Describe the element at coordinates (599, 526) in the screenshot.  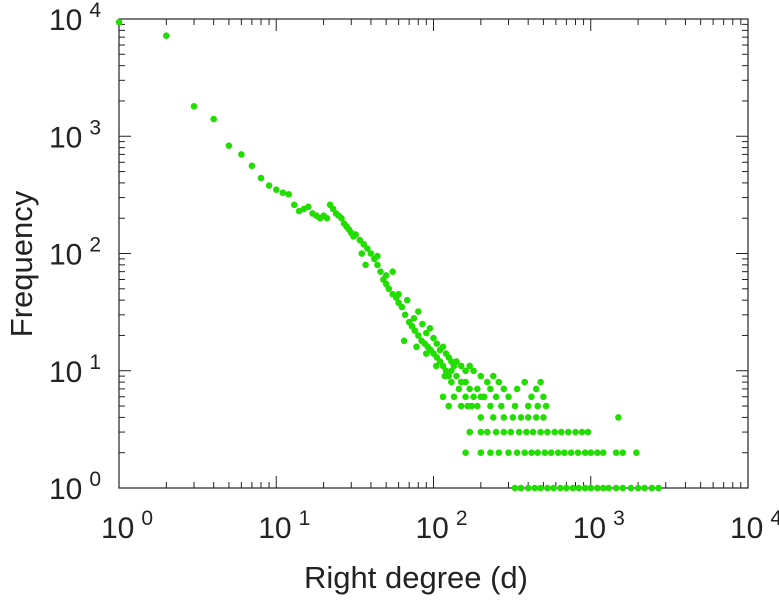
I see `x-tick-label: 10 3` at that location.